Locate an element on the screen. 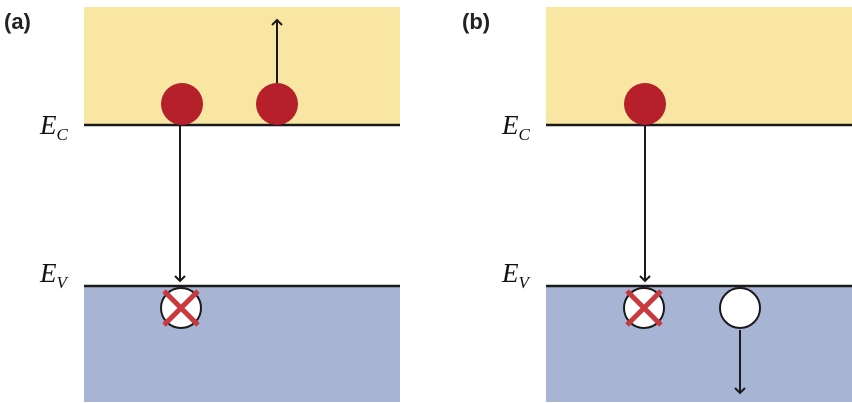  panel-a-label: (a) is located at coordinates (17, 21).